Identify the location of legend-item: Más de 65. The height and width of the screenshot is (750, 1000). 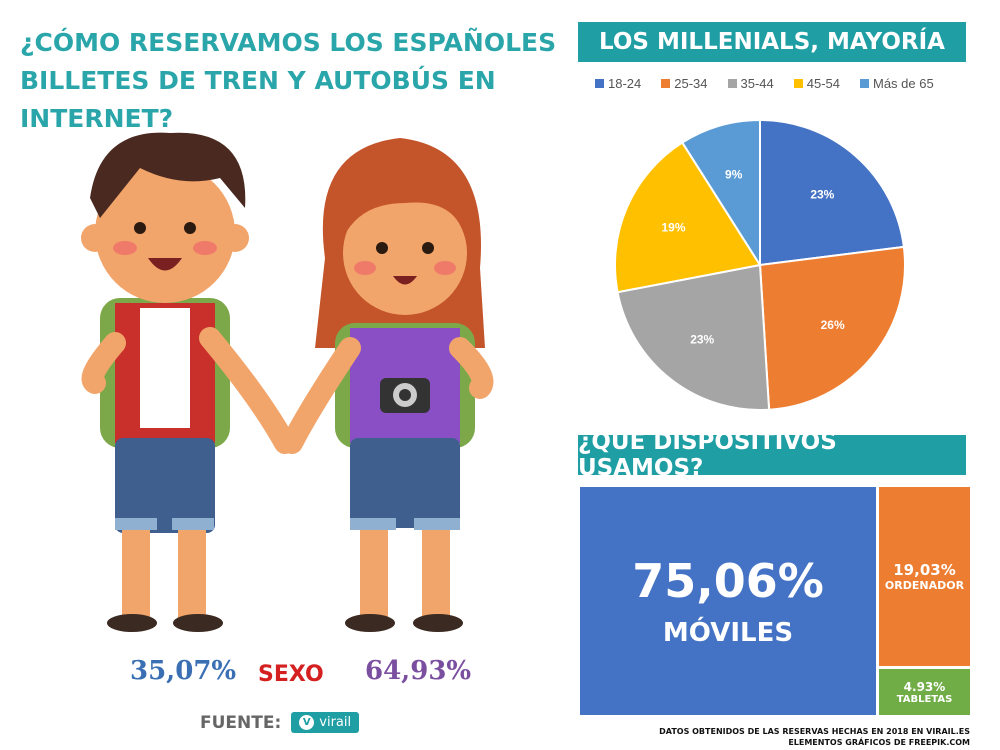
(897, 83).